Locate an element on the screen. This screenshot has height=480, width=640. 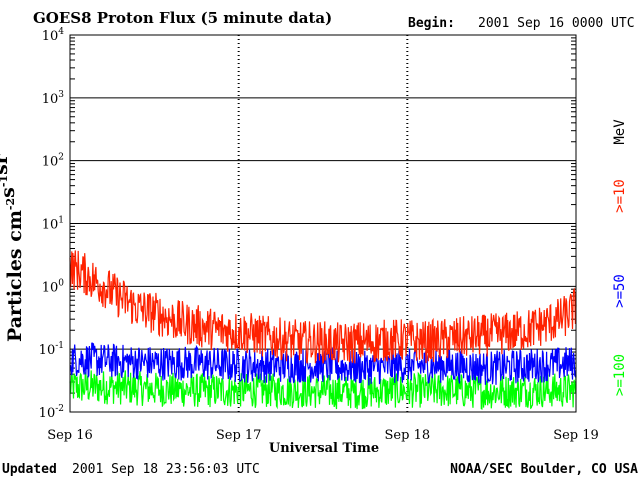
x-axis-title: Universal Time is located at coordinates (324, 448).